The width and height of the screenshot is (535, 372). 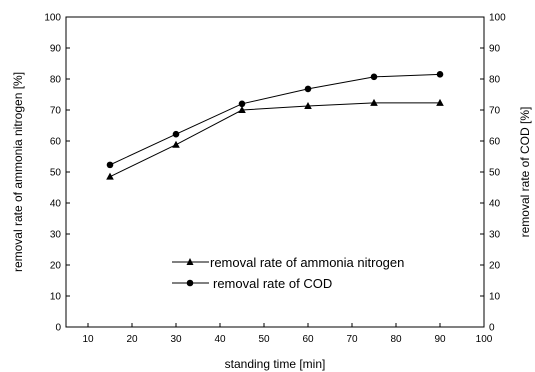 I want to click on y-tick-label-left: 100, so click(x=52, y=18).